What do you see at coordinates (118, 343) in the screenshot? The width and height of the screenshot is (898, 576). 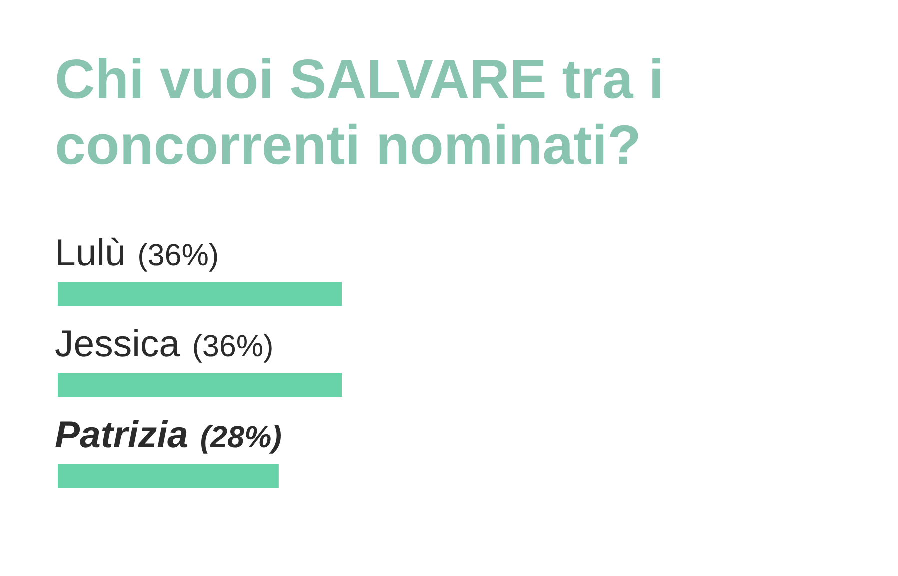 I see `y-tick-label: Jessica` at bounding box center [118, 343].